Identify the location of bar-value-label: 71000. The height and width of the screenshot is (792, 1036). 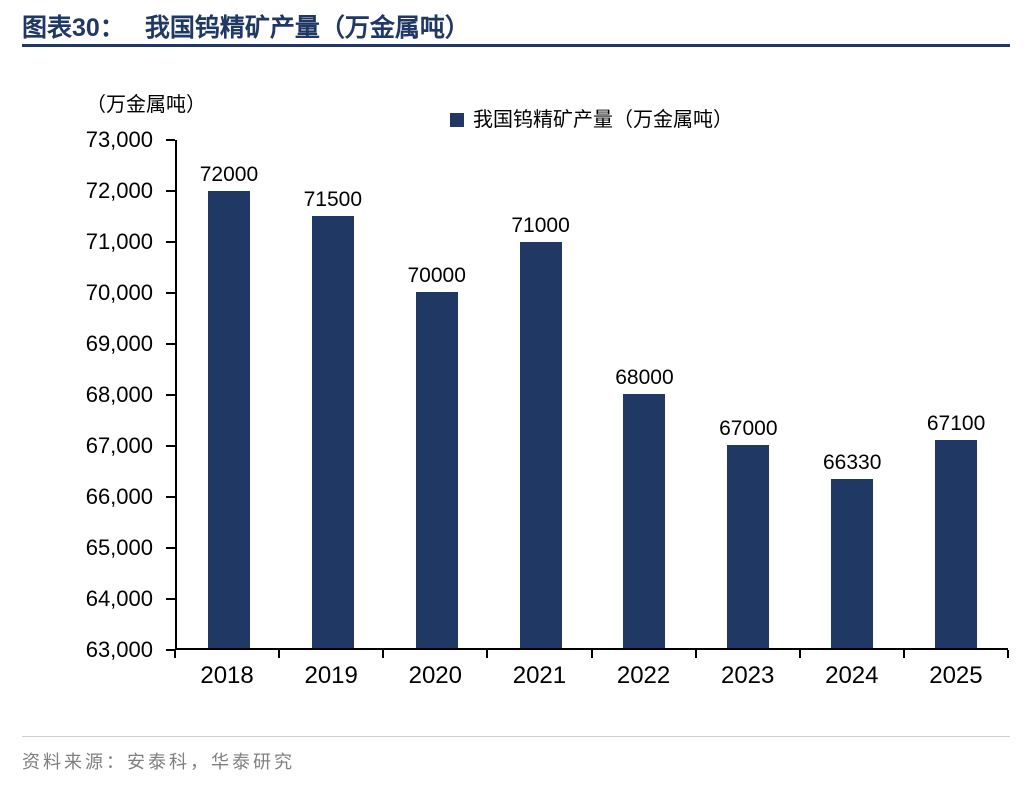
(540, 225).